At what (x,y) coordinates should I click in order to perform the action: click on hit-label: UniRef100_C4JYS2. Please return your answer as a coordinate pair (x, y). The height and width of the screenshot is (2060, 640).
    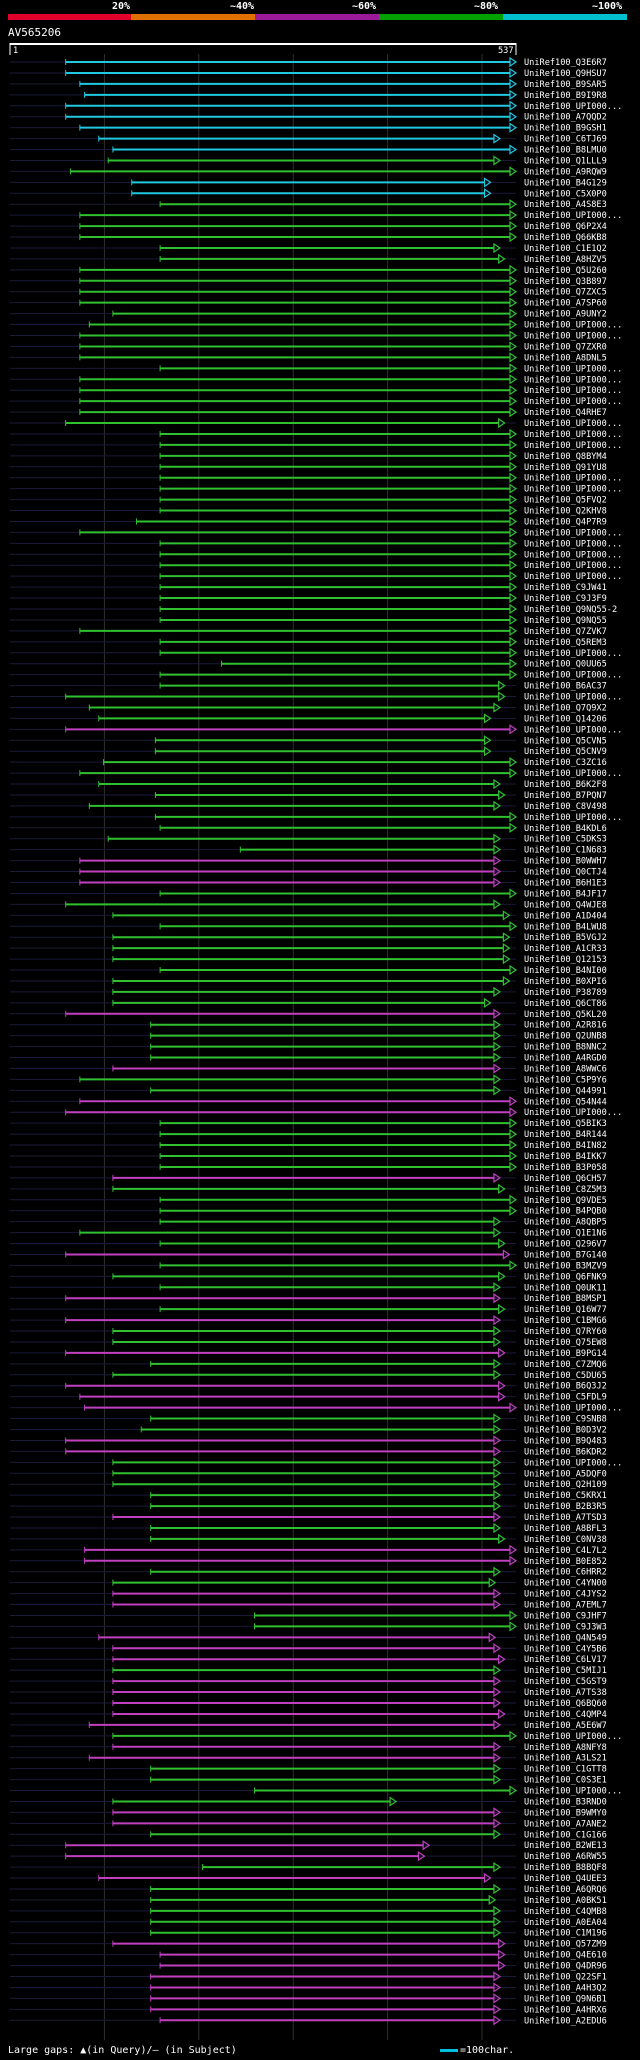
    Looking at the image, I should click on (565, 1595).